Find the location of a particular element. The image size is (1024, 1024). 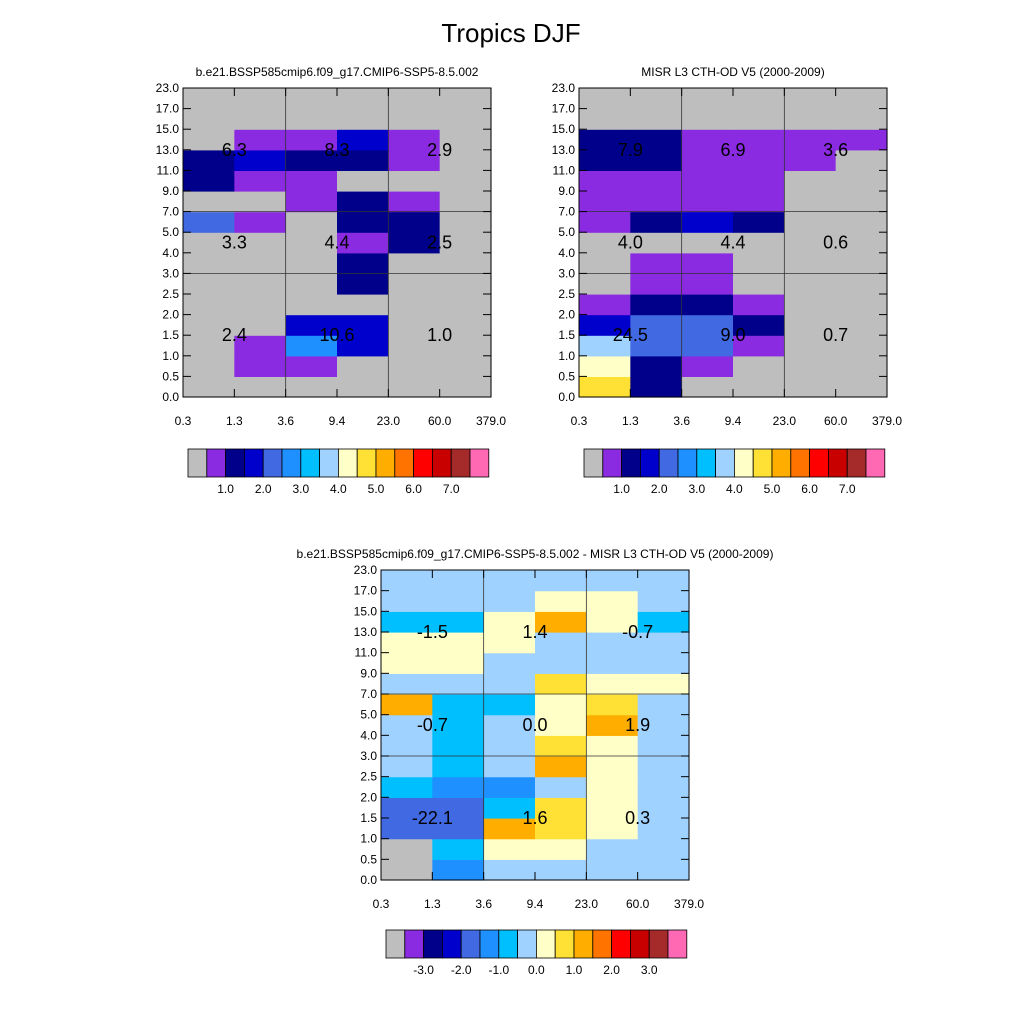

x-tick-label: 23.0 is located at coordinates (785, 421).